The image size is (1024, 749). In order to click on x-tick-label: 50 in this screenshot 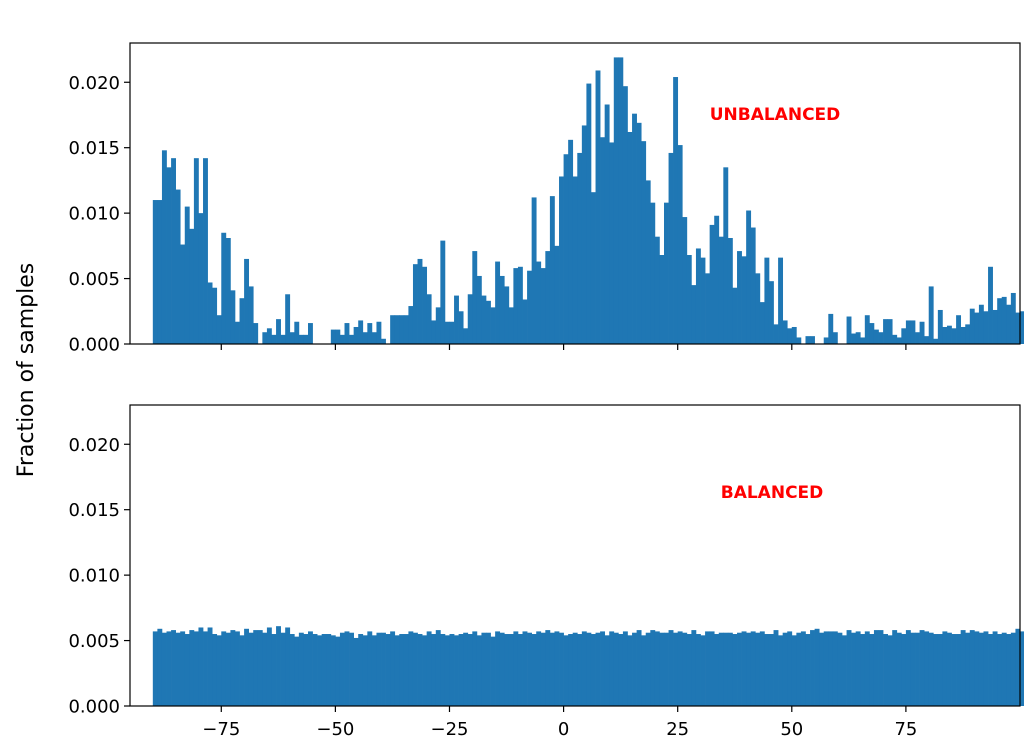, I will do `click(791, 729)`.